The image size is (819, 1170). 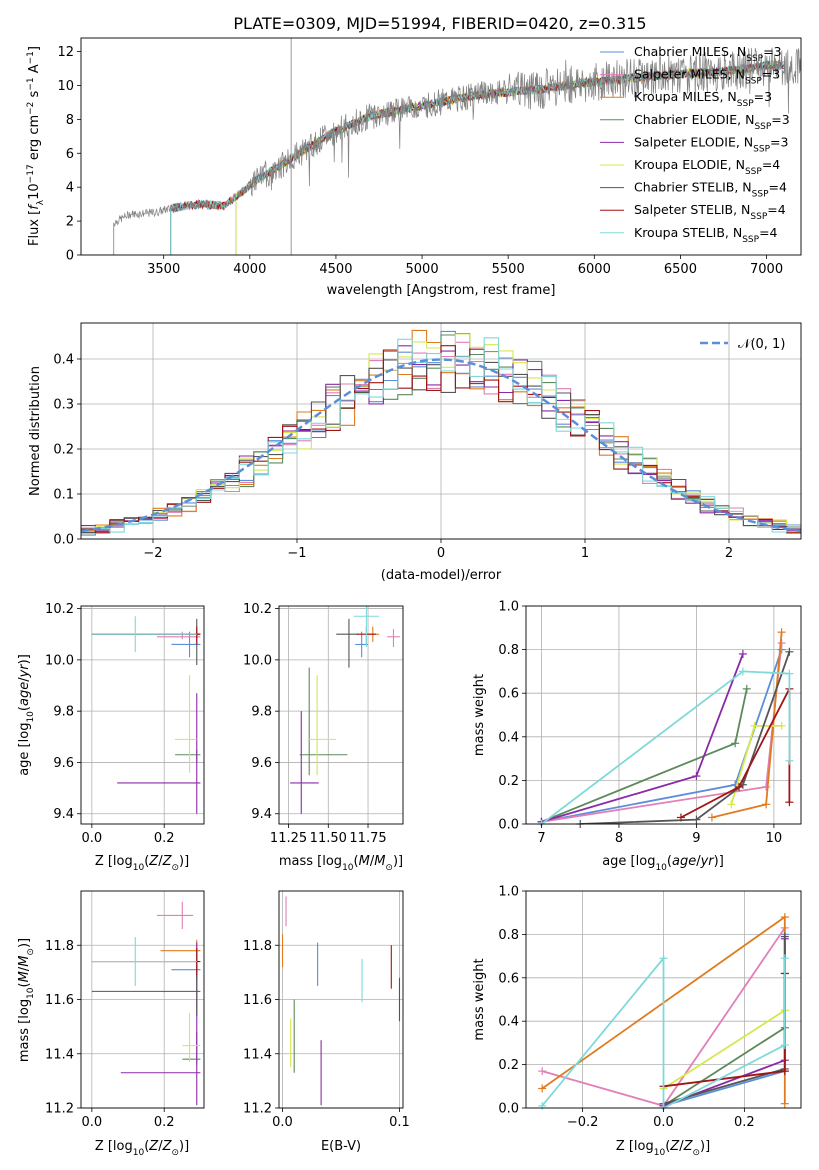 What do you see at coordinates (441, 575) in the screenshot?
I see `x-axis-label: (data-model)/error` at bounding box center [441, 575].